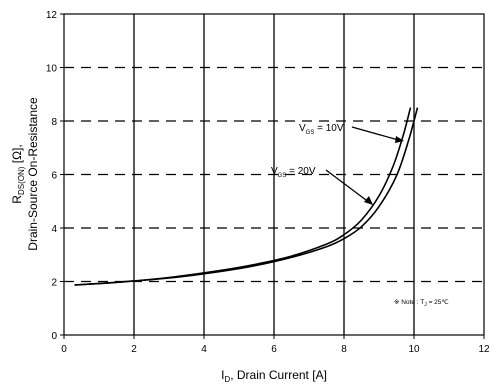 The width and height of the screenshot is (494, 385). Describe the element at coordinates (54, 229) in the screenshot. I see `y-tick-label: 4` at that location.